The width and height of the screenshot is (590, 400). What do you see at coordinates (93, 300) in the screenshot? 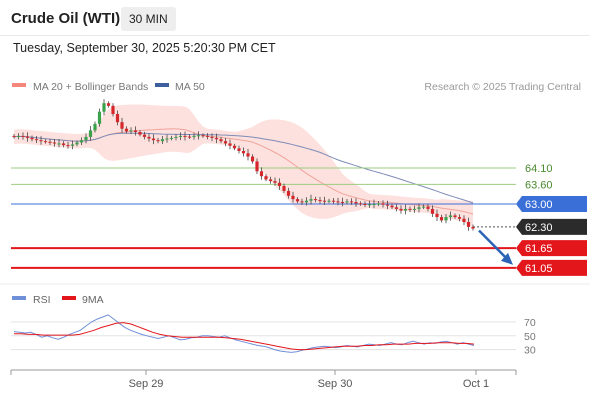
I see `rsi-ma-legend-label: 9MA` at bounding box center [93, 300].